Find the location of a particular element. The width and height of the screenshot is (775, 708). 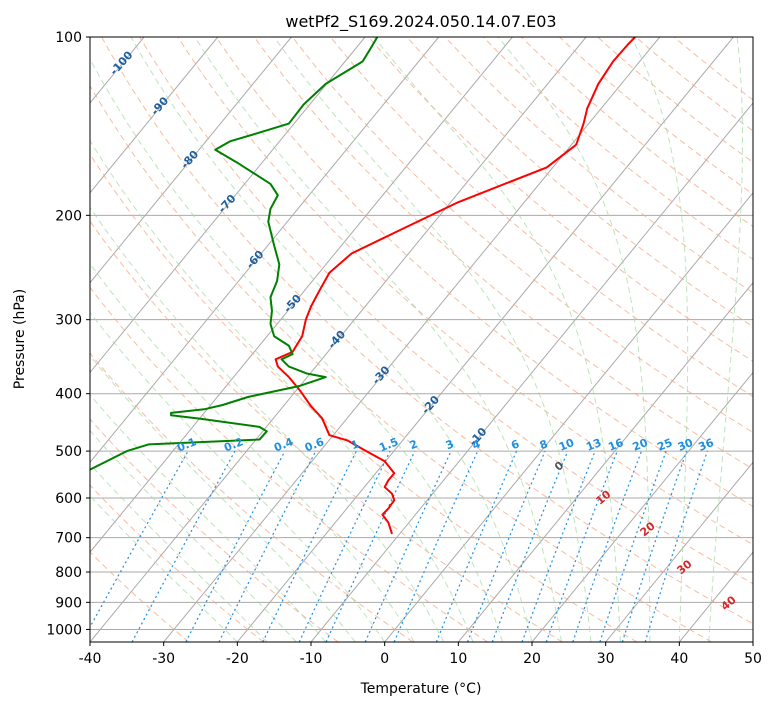

mixing-ratio-label: 20 is located at coordinates (640, 445).